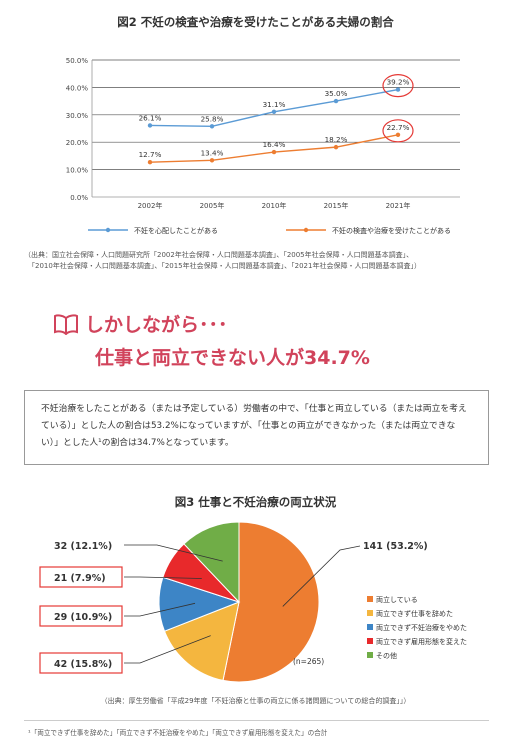 The height and width of the screenshot is (751, 511). I want to click on pie-label: 42 (15.8%), so click(83, 664).